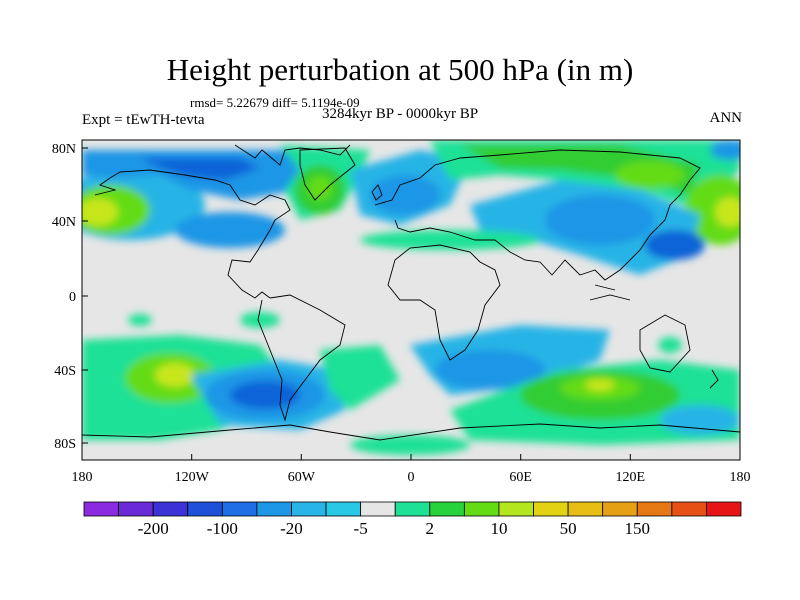 The height and width of the screenshot is (600, 800). I want to click on field-positive-tropical-pacific, so click(140, 320).